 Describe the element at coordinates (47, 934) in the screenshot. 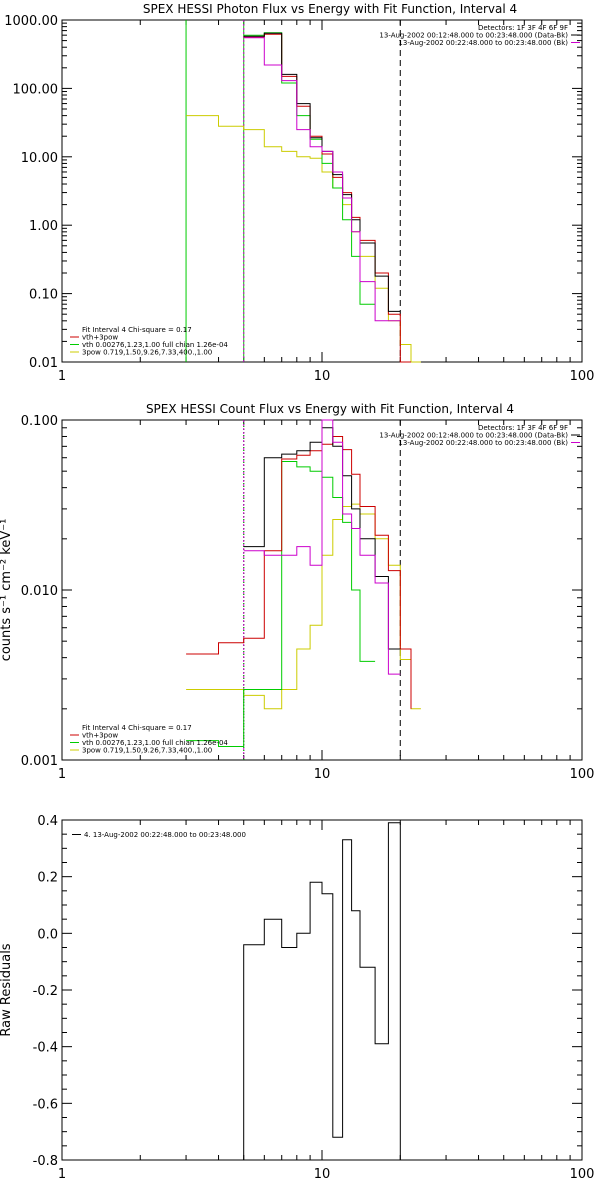

I see `y-tick-label: 0.0` at that location.